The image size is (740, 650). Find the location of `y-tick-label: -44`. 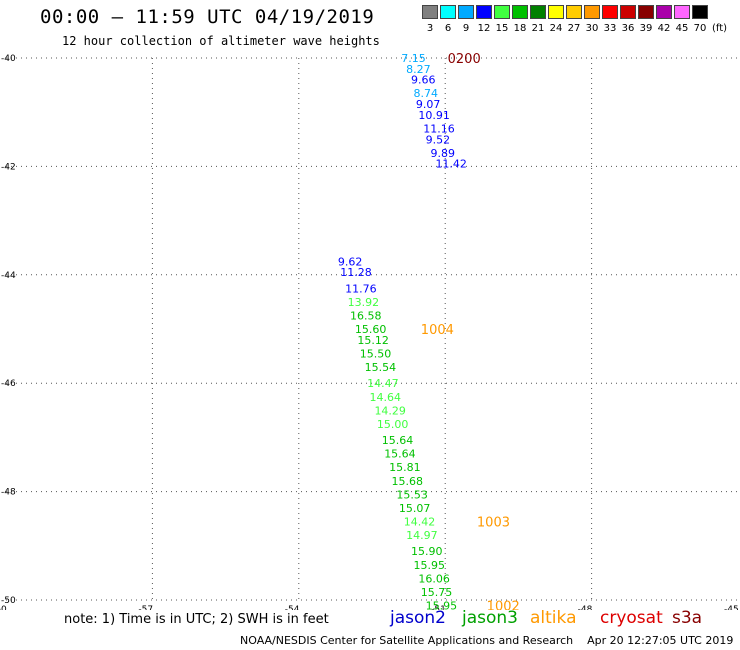

y-tick-label: -44 is located at coordinates (8, 276).